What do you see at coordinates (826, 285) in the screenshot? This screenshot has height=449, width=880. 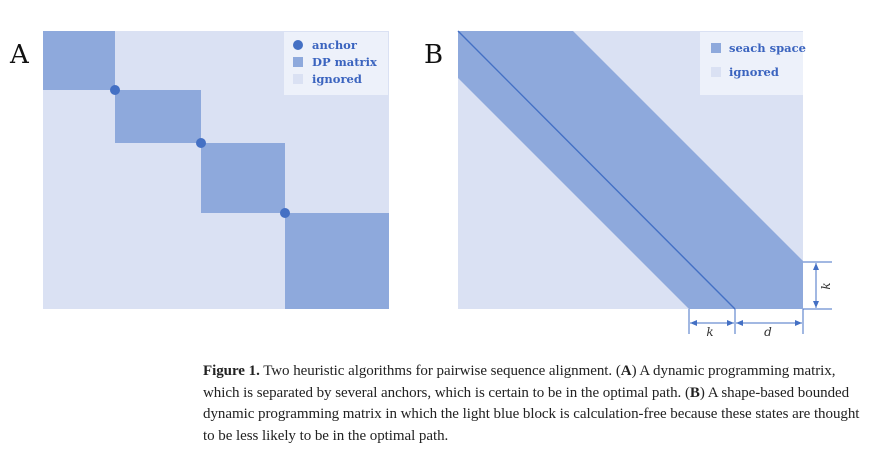 I see `k-right-label: k` at bounding box center [826, 285].